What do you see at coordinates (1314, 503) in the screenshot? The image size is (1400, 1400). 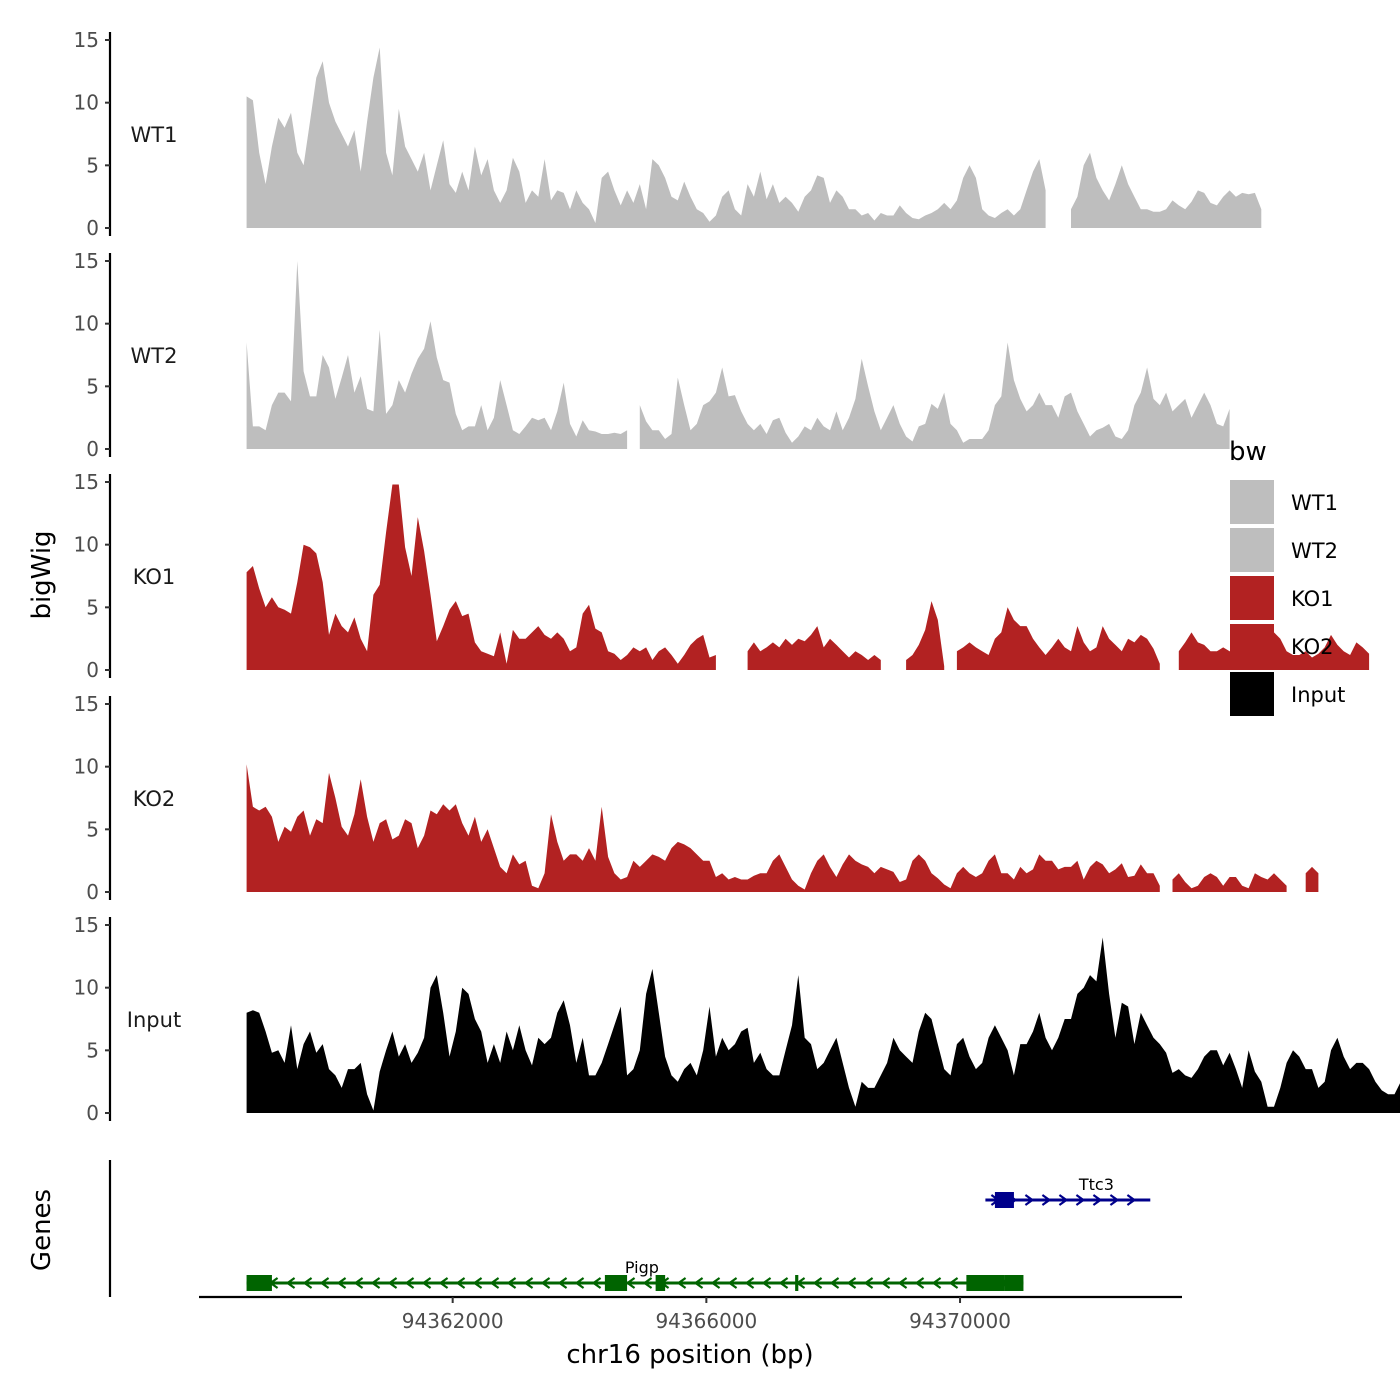 I see `legend-label: WT1` at bounding box center [1314, 503].